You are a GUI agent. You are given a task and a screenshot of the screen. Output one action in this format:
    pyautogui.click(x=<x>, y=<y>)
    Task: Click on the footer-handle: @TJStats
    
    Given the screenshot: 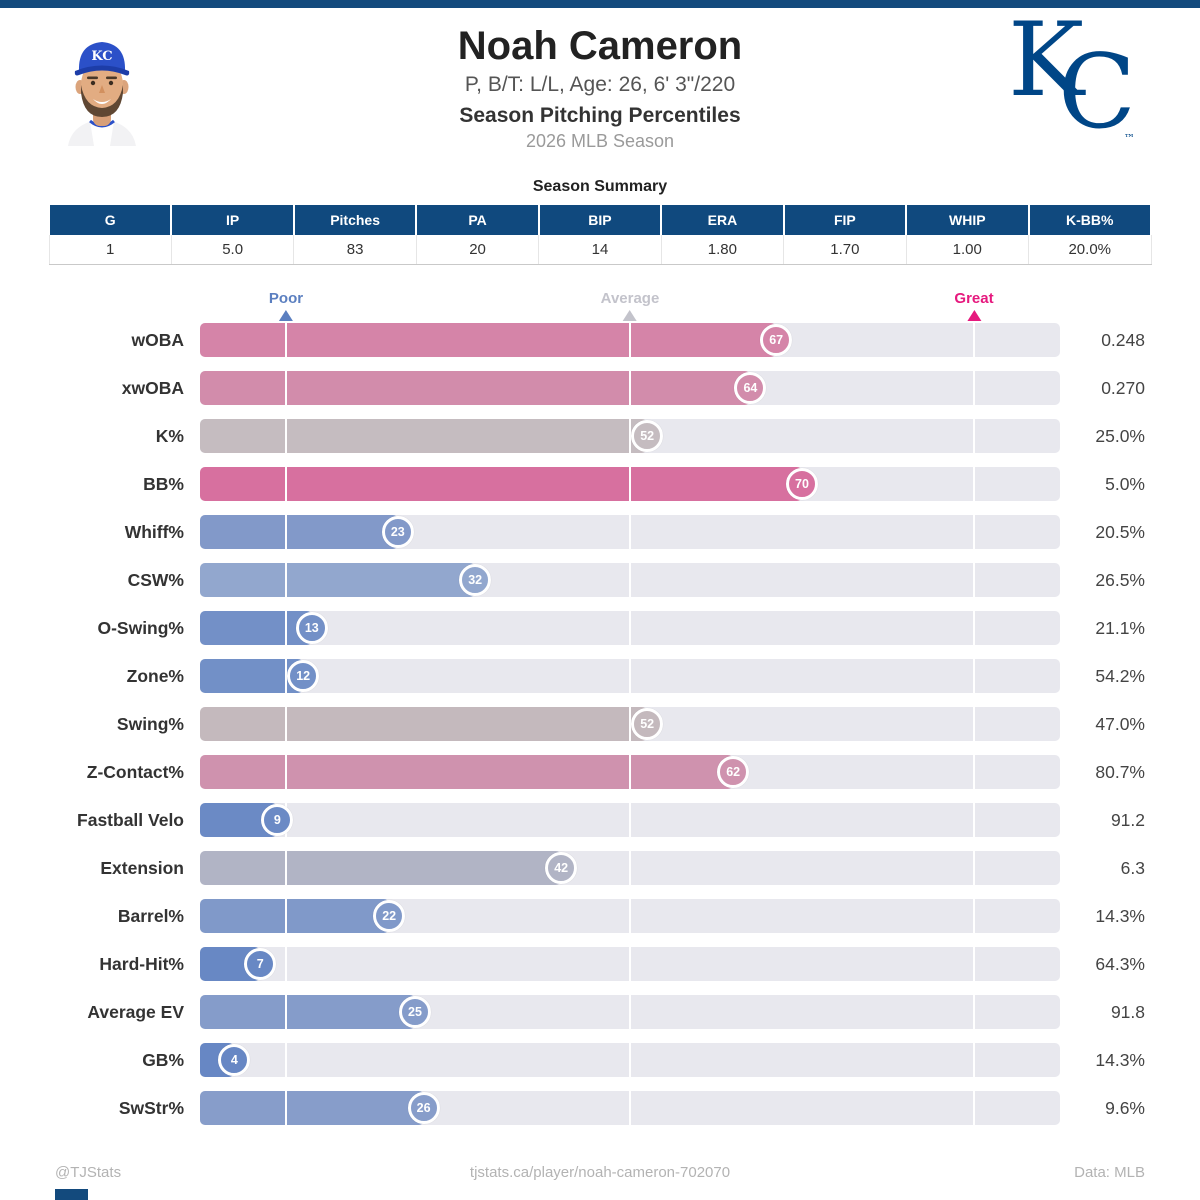 What is the action you would take?
    pyautogui.click(x=88, y=1172)
    